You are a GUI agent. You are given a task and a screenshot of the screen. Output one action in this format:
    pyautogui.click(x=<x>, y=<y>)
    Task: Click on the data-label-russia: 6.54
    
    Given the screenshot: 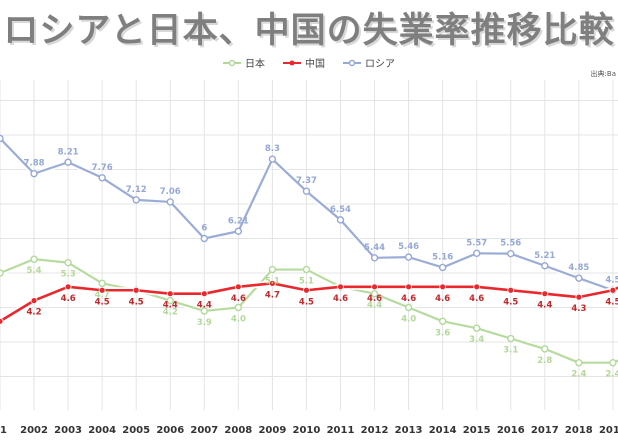 What is the action you would take?
    pyautogui.click(x=340, y=210)
    